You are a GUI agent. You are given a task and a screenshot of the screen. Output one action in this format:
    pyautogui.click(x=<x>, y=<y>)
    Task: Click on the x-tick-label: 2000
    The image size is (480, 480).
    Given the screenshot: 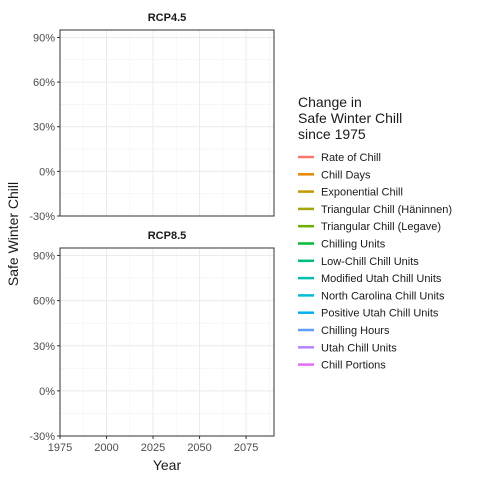 What is the action you would take?
    pyautogui.click(x=106, y=448)
    